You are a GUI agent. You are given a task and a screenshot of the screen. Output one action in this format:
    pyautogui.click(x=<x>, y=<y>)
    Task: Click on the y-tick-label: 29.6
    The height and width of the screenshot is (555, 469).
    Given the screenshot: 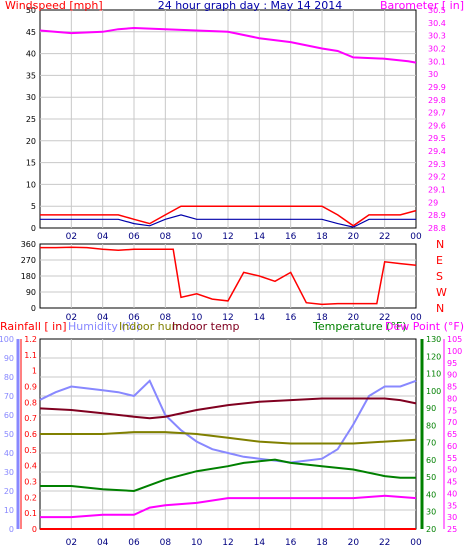 What is the action you would take?
    pyautogui.click(x=437, y=125)
    